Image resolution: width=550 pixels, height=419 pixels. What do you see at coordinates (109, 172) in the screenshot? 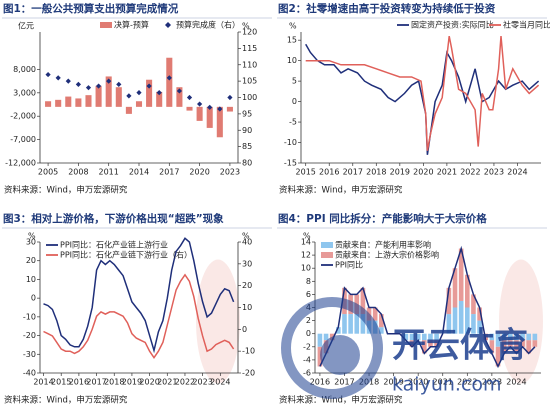
I see `x-tick-label: 2011` at bounding box center [109, 172].